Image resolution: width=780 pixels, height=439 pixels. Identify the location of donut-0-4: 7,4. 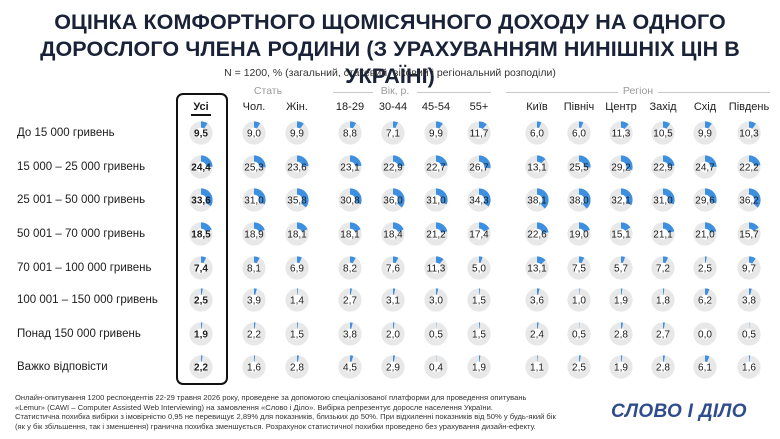
(201, 268).